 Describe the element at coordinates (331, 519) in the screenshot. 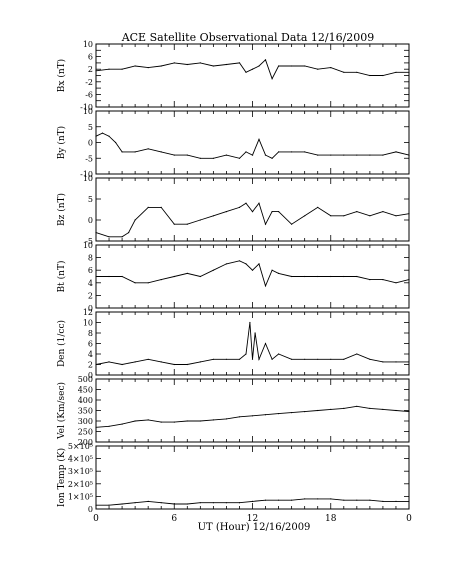

I see `x-tick-label: 18` at that location.